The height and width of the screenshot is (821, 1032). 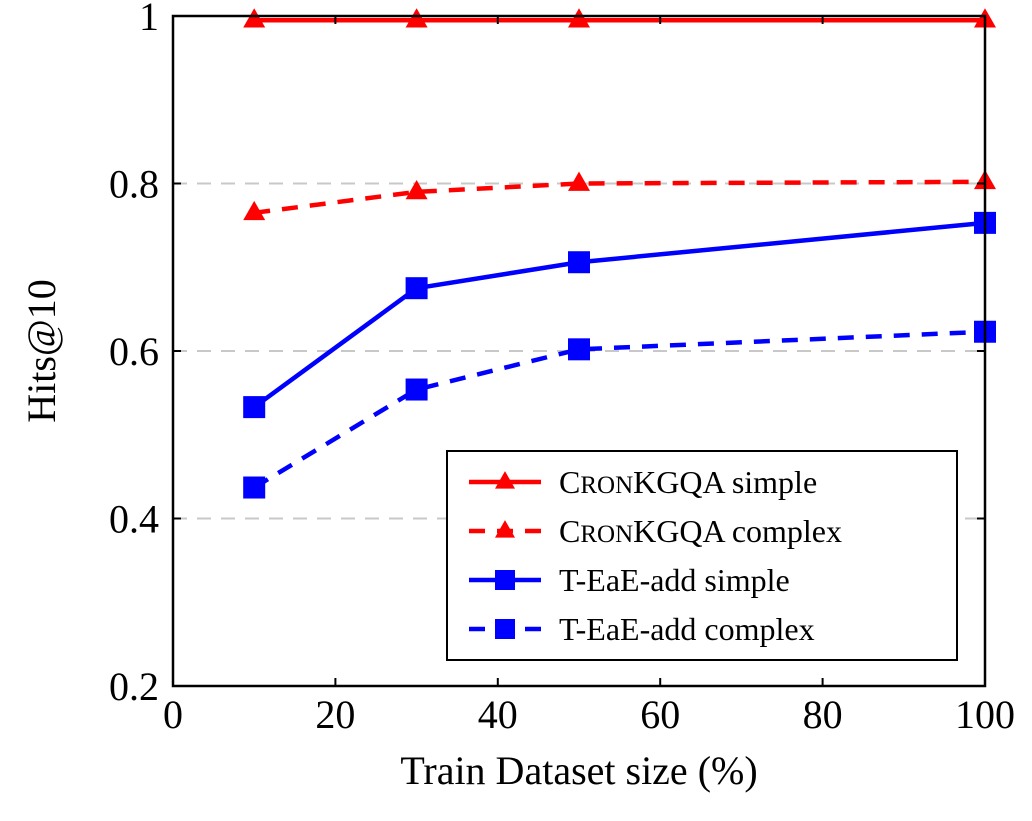 What do you see at coordinates (149, 19) in the screenshot?
I see `y-tick-label: 1` at bounding box center [149, 19].